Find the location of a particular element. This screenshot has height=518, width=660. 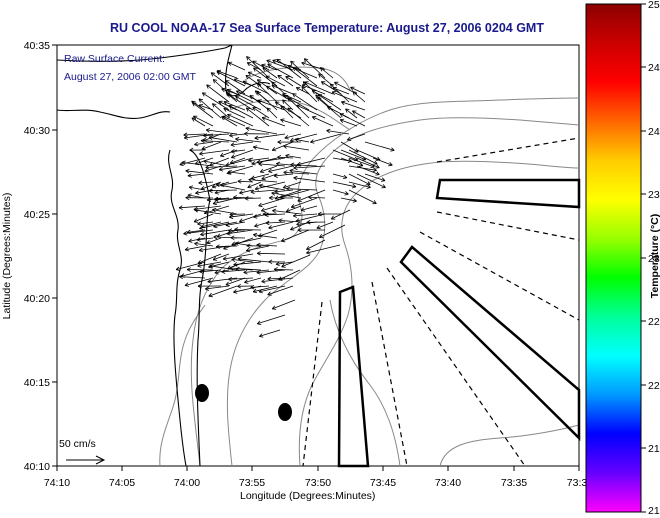

station-marker is located at coordinates (202, 393).